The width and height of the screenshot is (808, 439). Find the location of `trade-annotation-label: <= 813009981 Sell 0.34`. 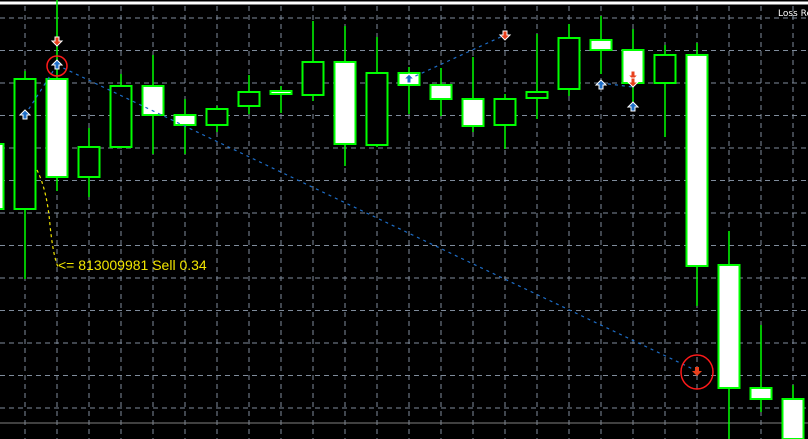

trade-annotation-label: <= 813009981 Sell 0.34 is located at coordinates (132, 265).